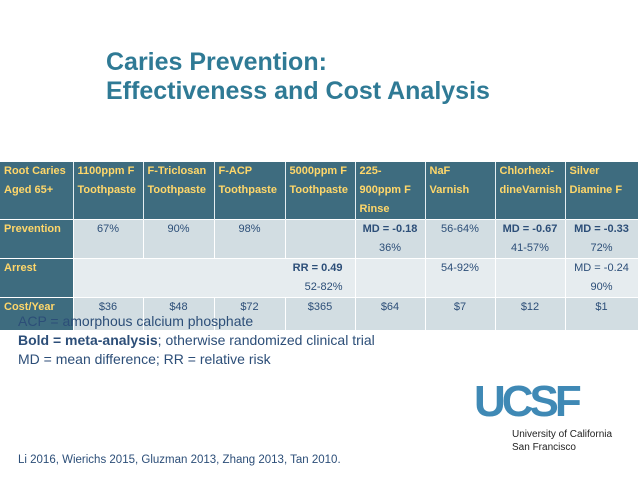 This screenshot has width=638, height=479. What do you see at coordinates (390, 239) in the screenshot?
I see `table-cell: MD = -0.18 36%` at bounding box center [390, 239].